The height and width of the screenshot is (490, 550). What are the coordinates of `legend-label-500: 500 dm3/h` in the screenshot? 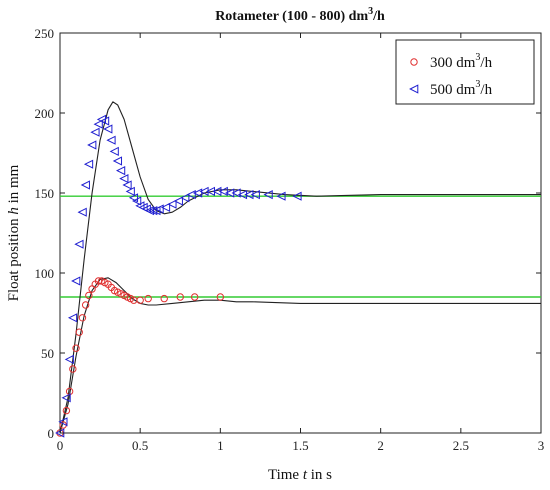 It's located at (461, 88).